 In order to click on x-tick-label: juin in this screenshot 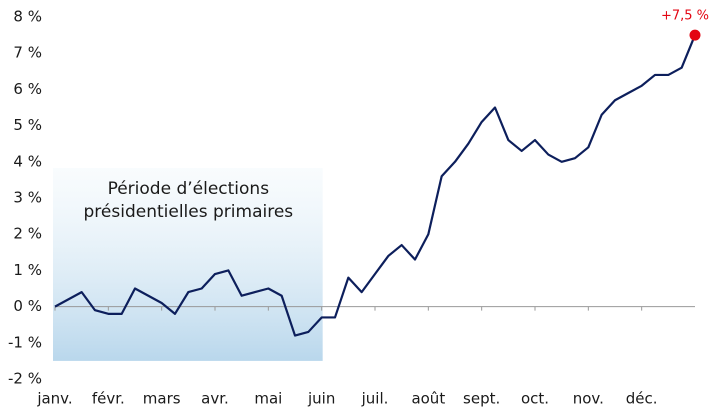, I will do `click(321, 399)`.